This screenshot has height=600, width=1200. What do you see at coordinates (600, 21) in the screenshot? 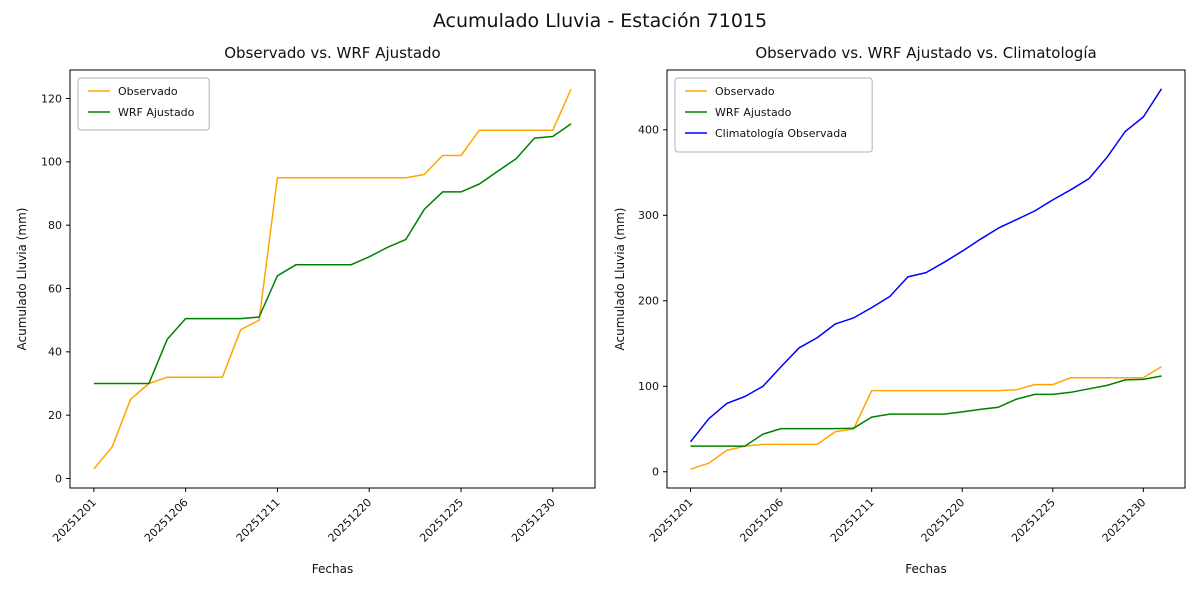
I see `figure-title: Acumulado Lluvia - Estación 71015` at bounding box center [600, 21].